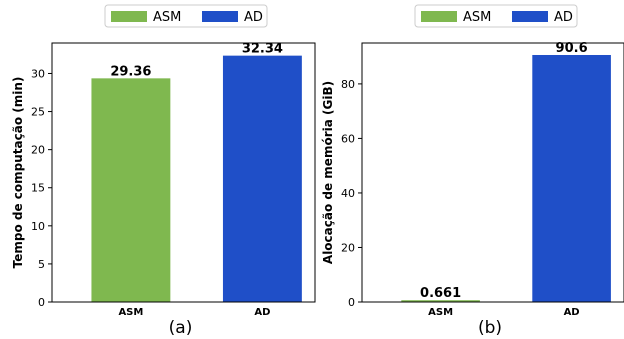 This screenshot has height=339, width=624. What do you see at coordinates (38, 112) in the screenshot?
I see `y-tick-label: 25` at bounding box center [38, 112].